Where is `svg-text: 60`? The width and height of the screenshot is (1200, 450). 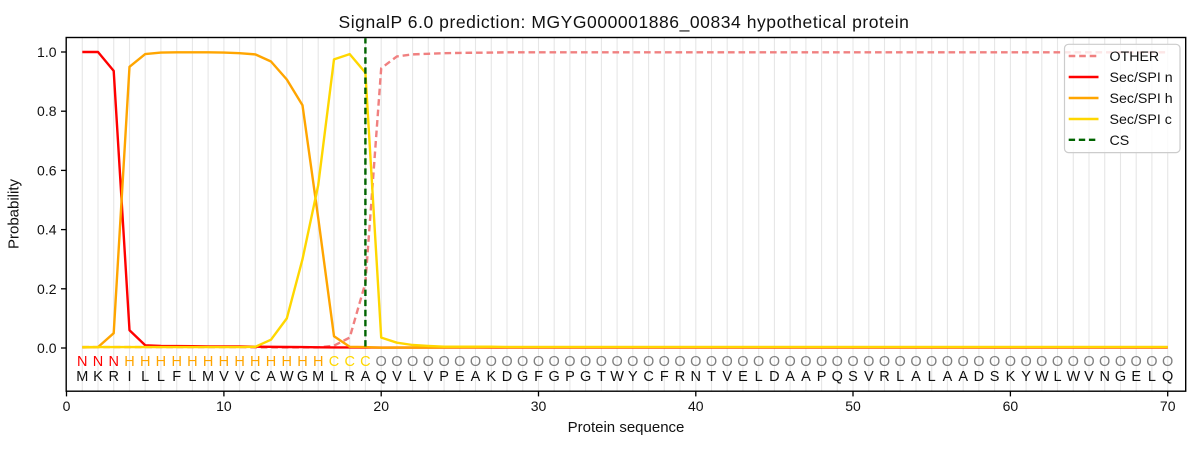 svg-text: 60 is located at coordinates (1011, 406).